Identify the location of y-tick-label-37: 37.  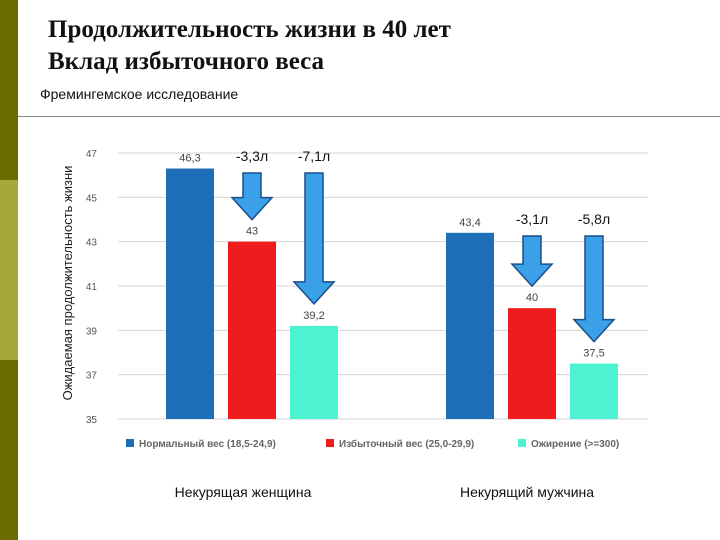
(92, 376).